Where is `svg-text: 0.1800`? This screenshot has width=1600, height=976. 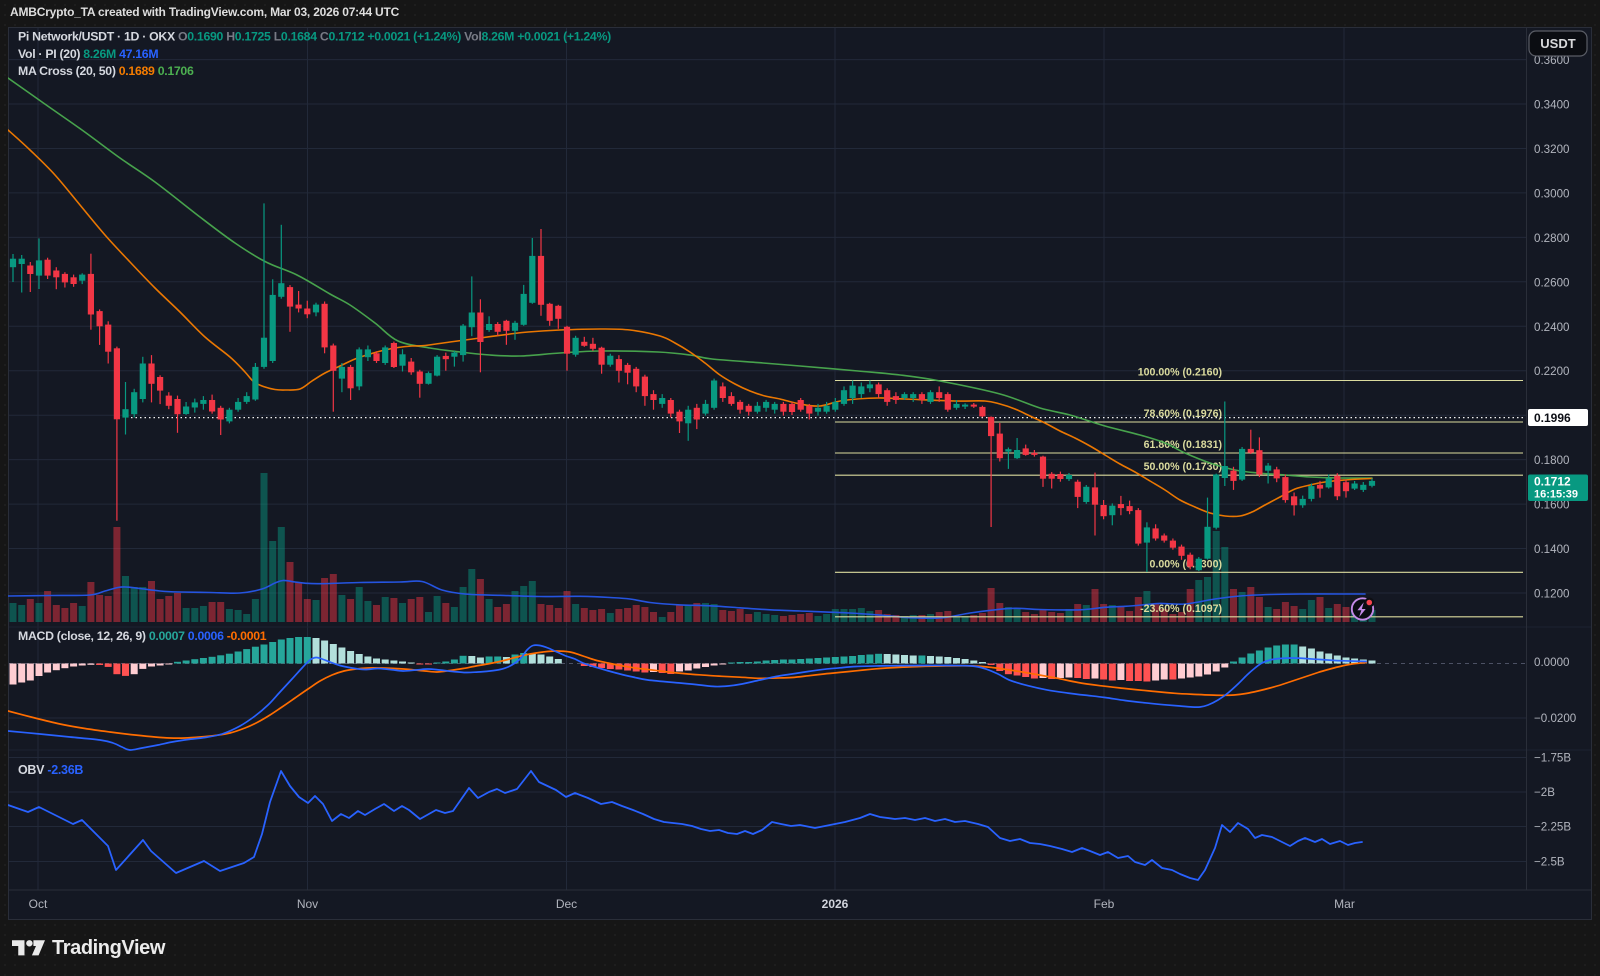
svg-text: 0.1800 is located at coordinates (1551, 460).